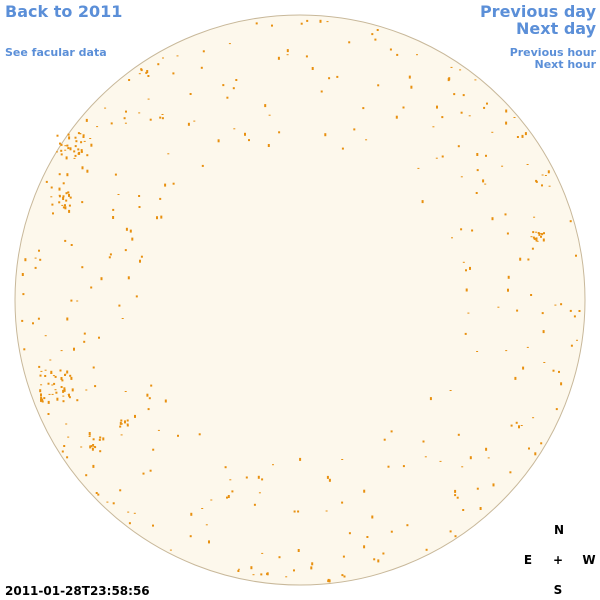  What do you see at coordinates (56, 52) in the screenshot?
I see `facular-link: See facular data` at bounding box center [56, 52].